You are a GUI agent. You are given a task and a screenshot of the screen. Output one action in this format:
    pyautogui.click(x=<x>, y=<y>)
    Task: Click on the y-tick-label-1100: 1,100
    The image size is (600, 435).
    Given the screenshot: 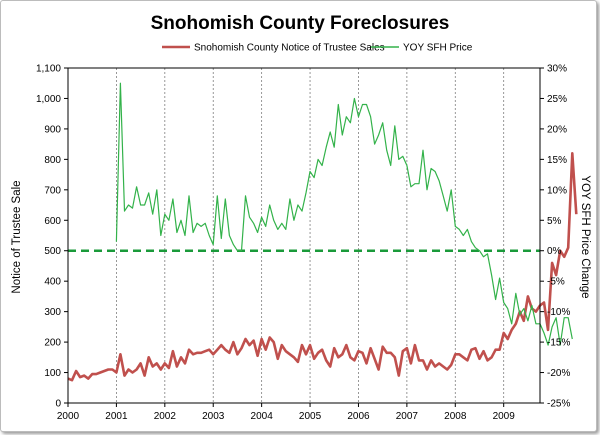 What is the action you would take?
    pyautogui.click(x=48, y=69)
    